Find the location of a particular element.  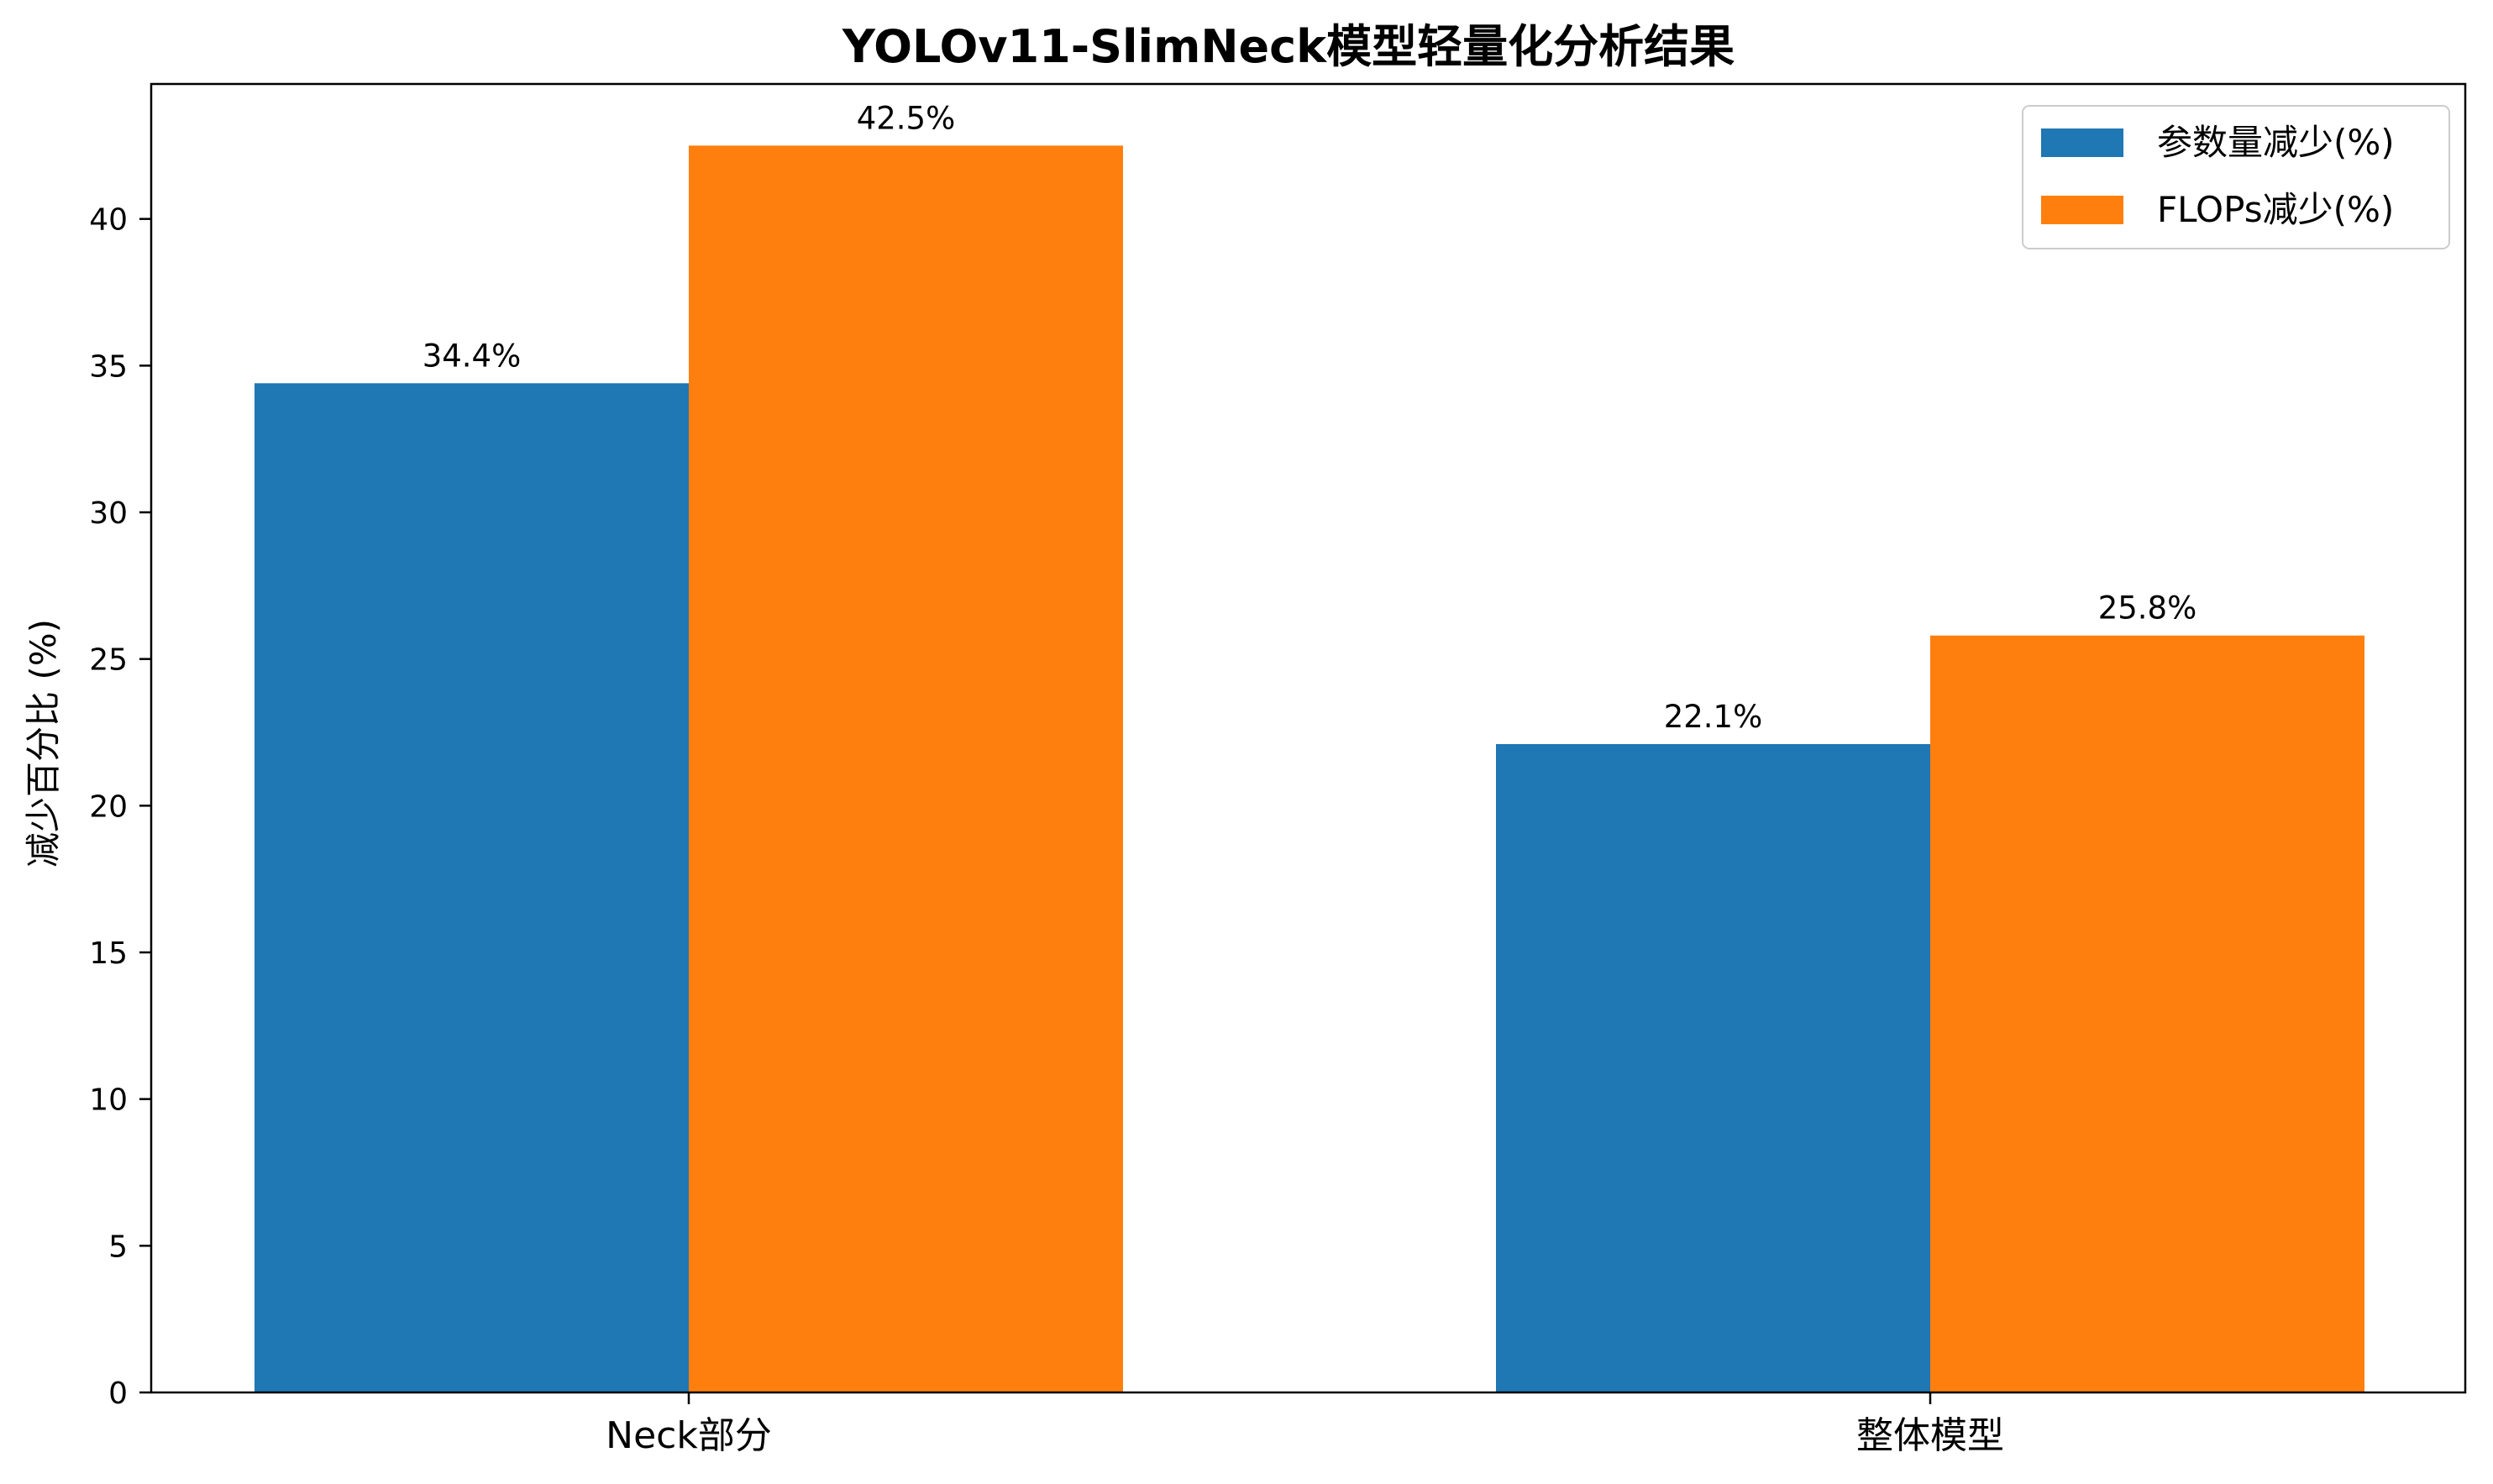

y-axis-label: 减少百分比 (%) is located at coordinates (44, 744).